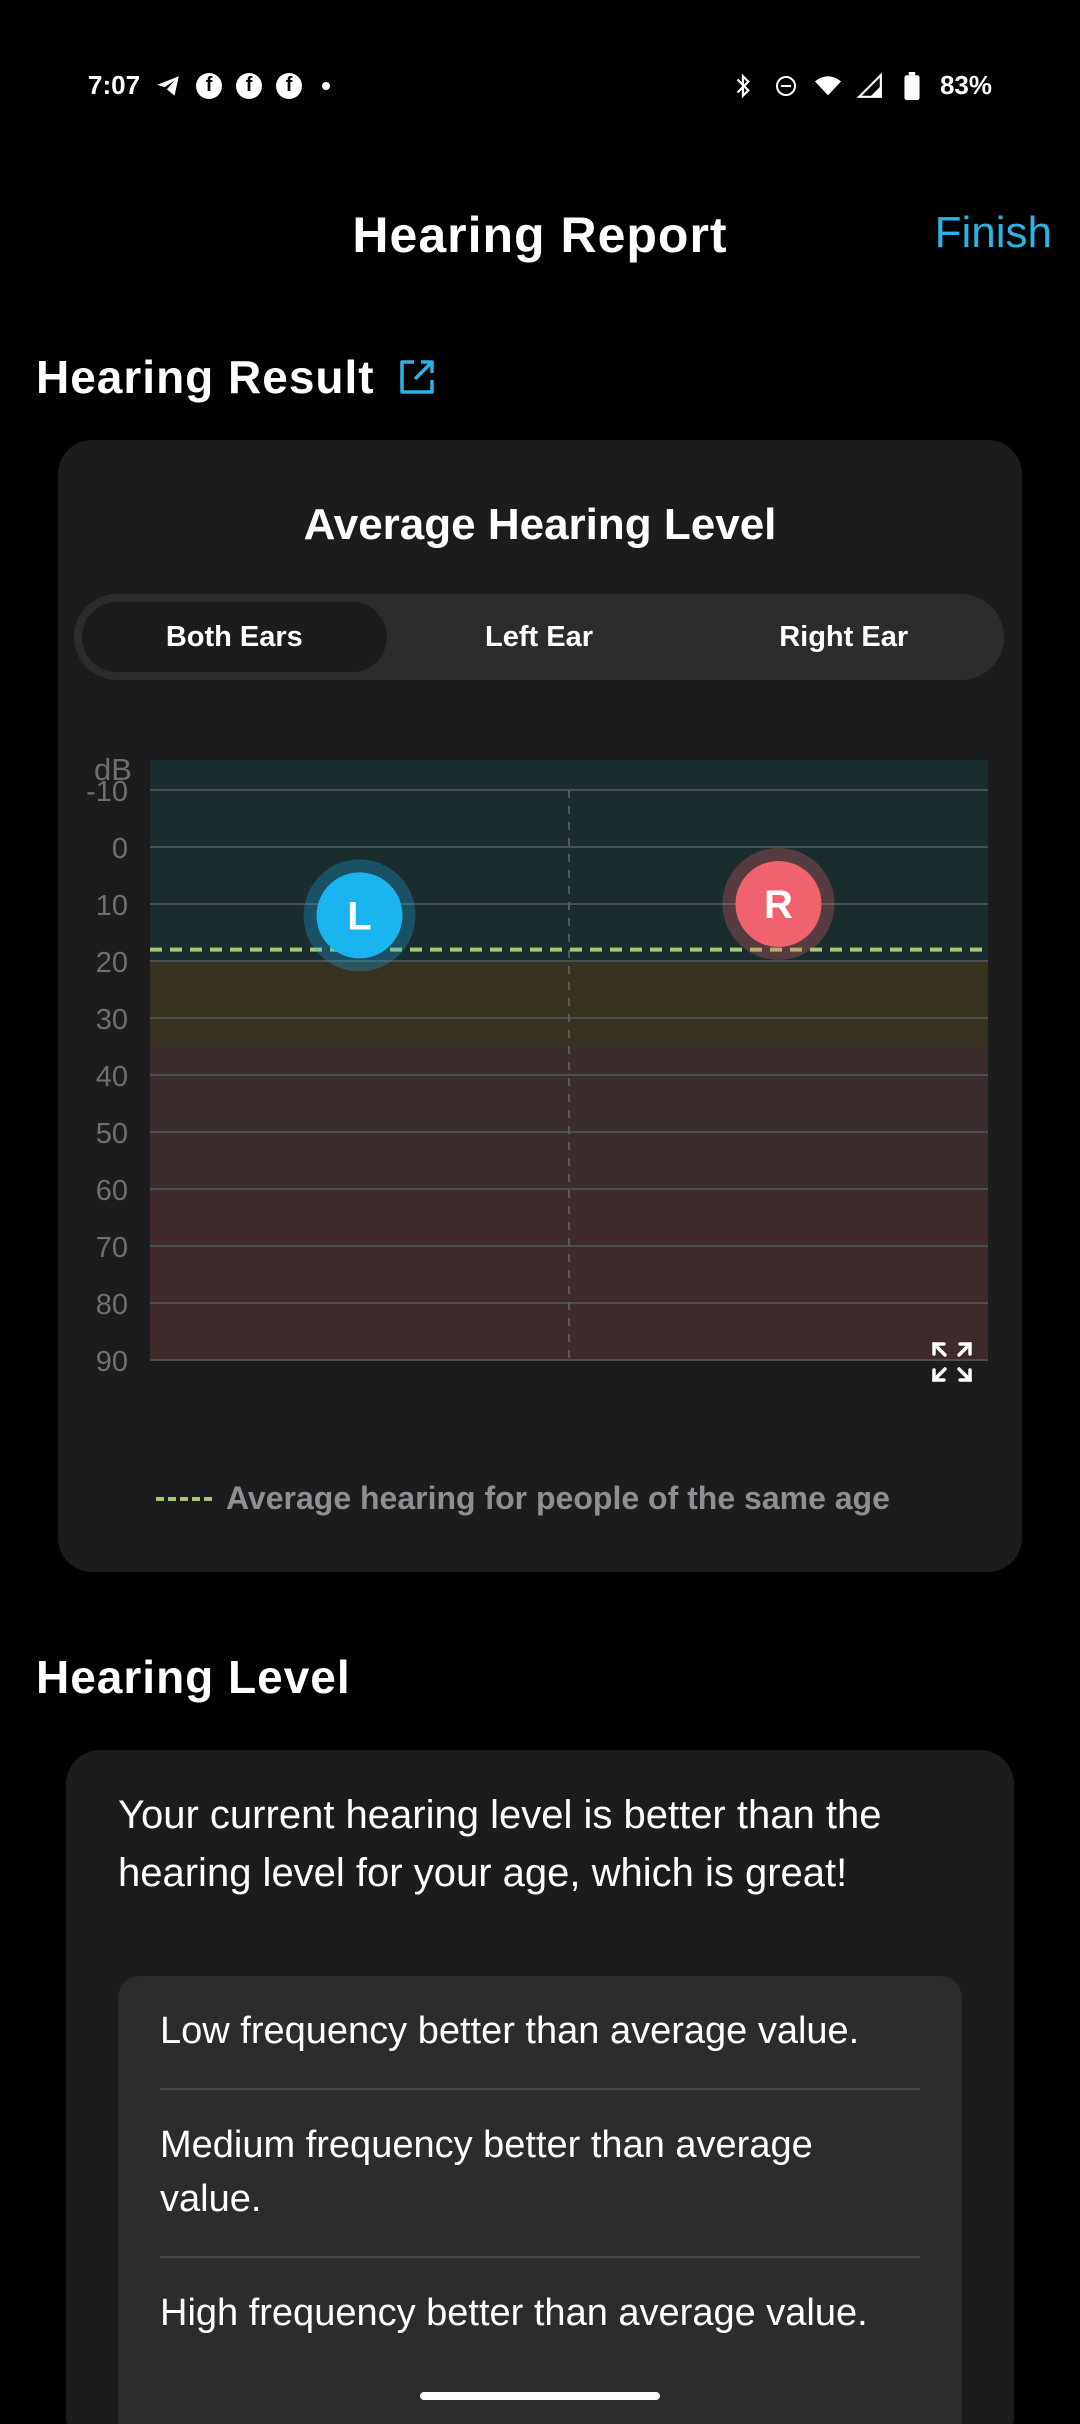 This screenshot has width=1080, height=2424. Describe the element at coordinates (417, 377) in the screenshot. I see `external-link-icon` at that location.